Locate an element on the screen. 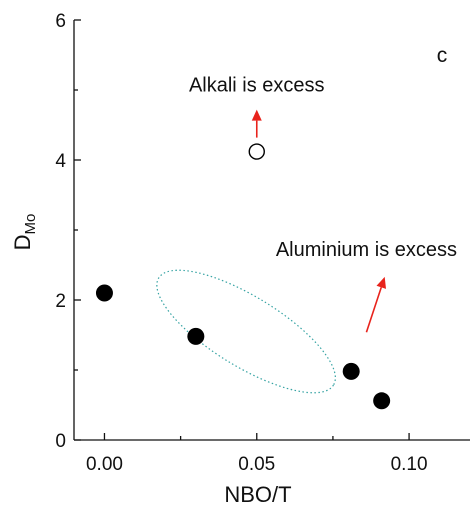 The height and width of the screenshot is (511, 470). data-point-open is located at coordinates (256, 151).